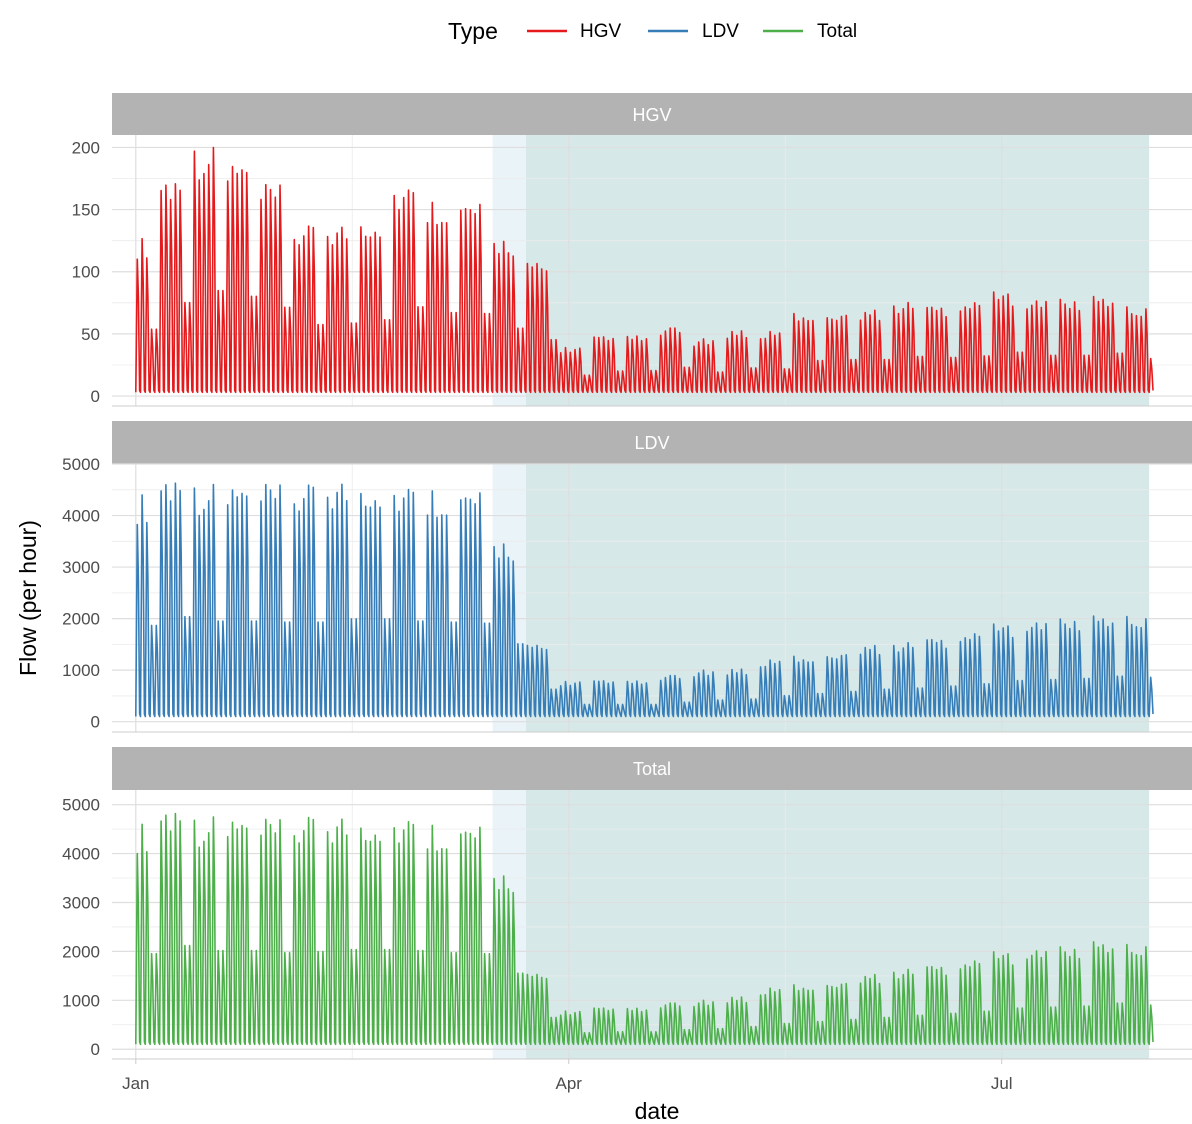  Describe the element at coordinates (86, 272) in the screenshot. I see `y-tick-label: 100` at that location.